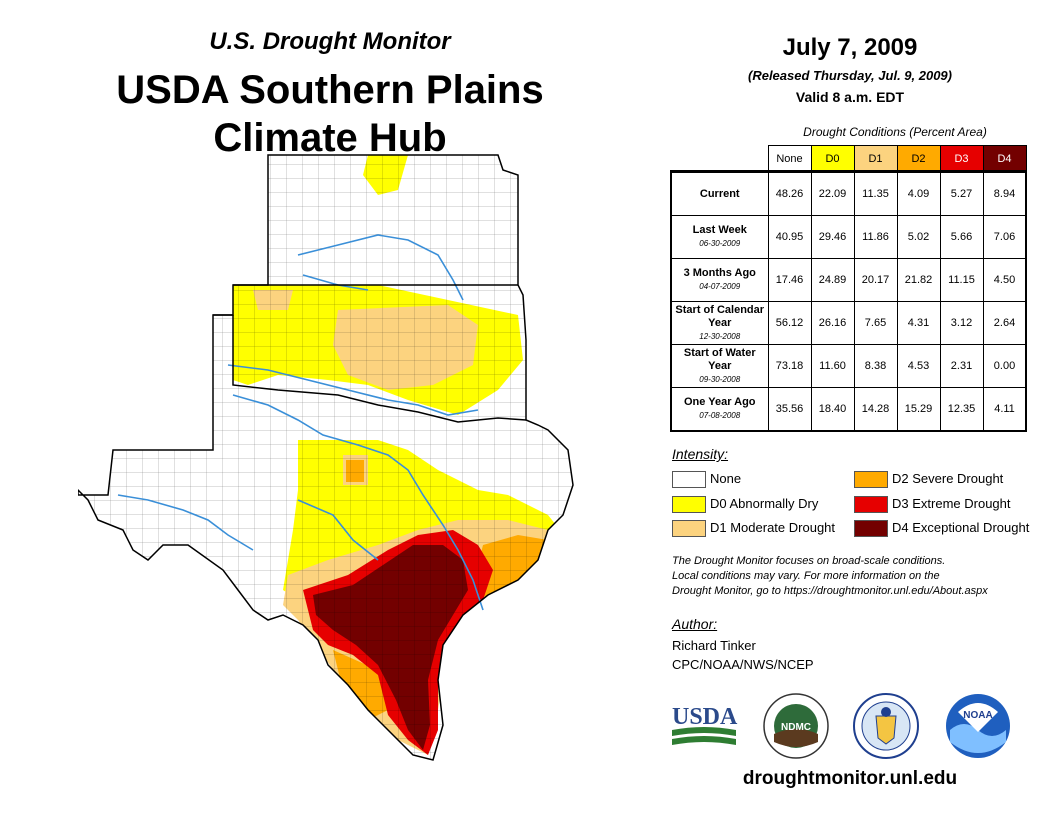 The width and height of the screenshot is (1056, 816). I want to click on col-header-d3: D3, so click(961, 159).